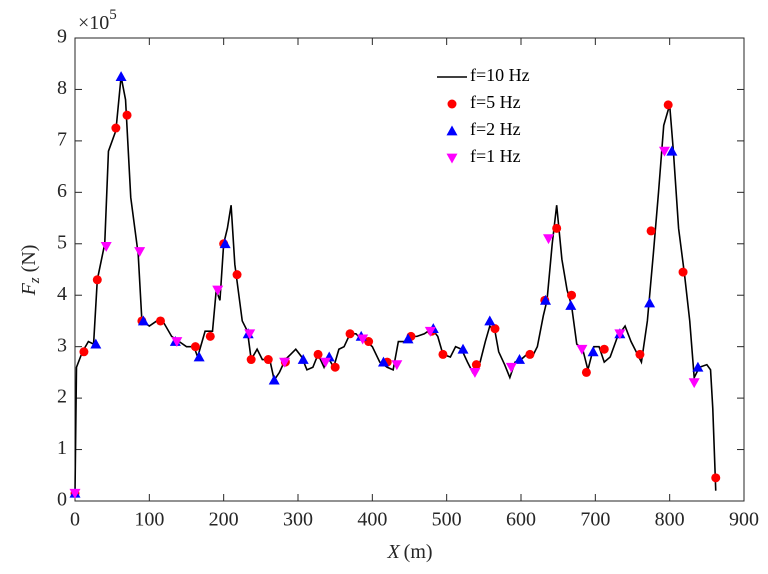 This screenshot has height=574, width=768. I want to click on x-tick-label: 700, so click(595, 520).